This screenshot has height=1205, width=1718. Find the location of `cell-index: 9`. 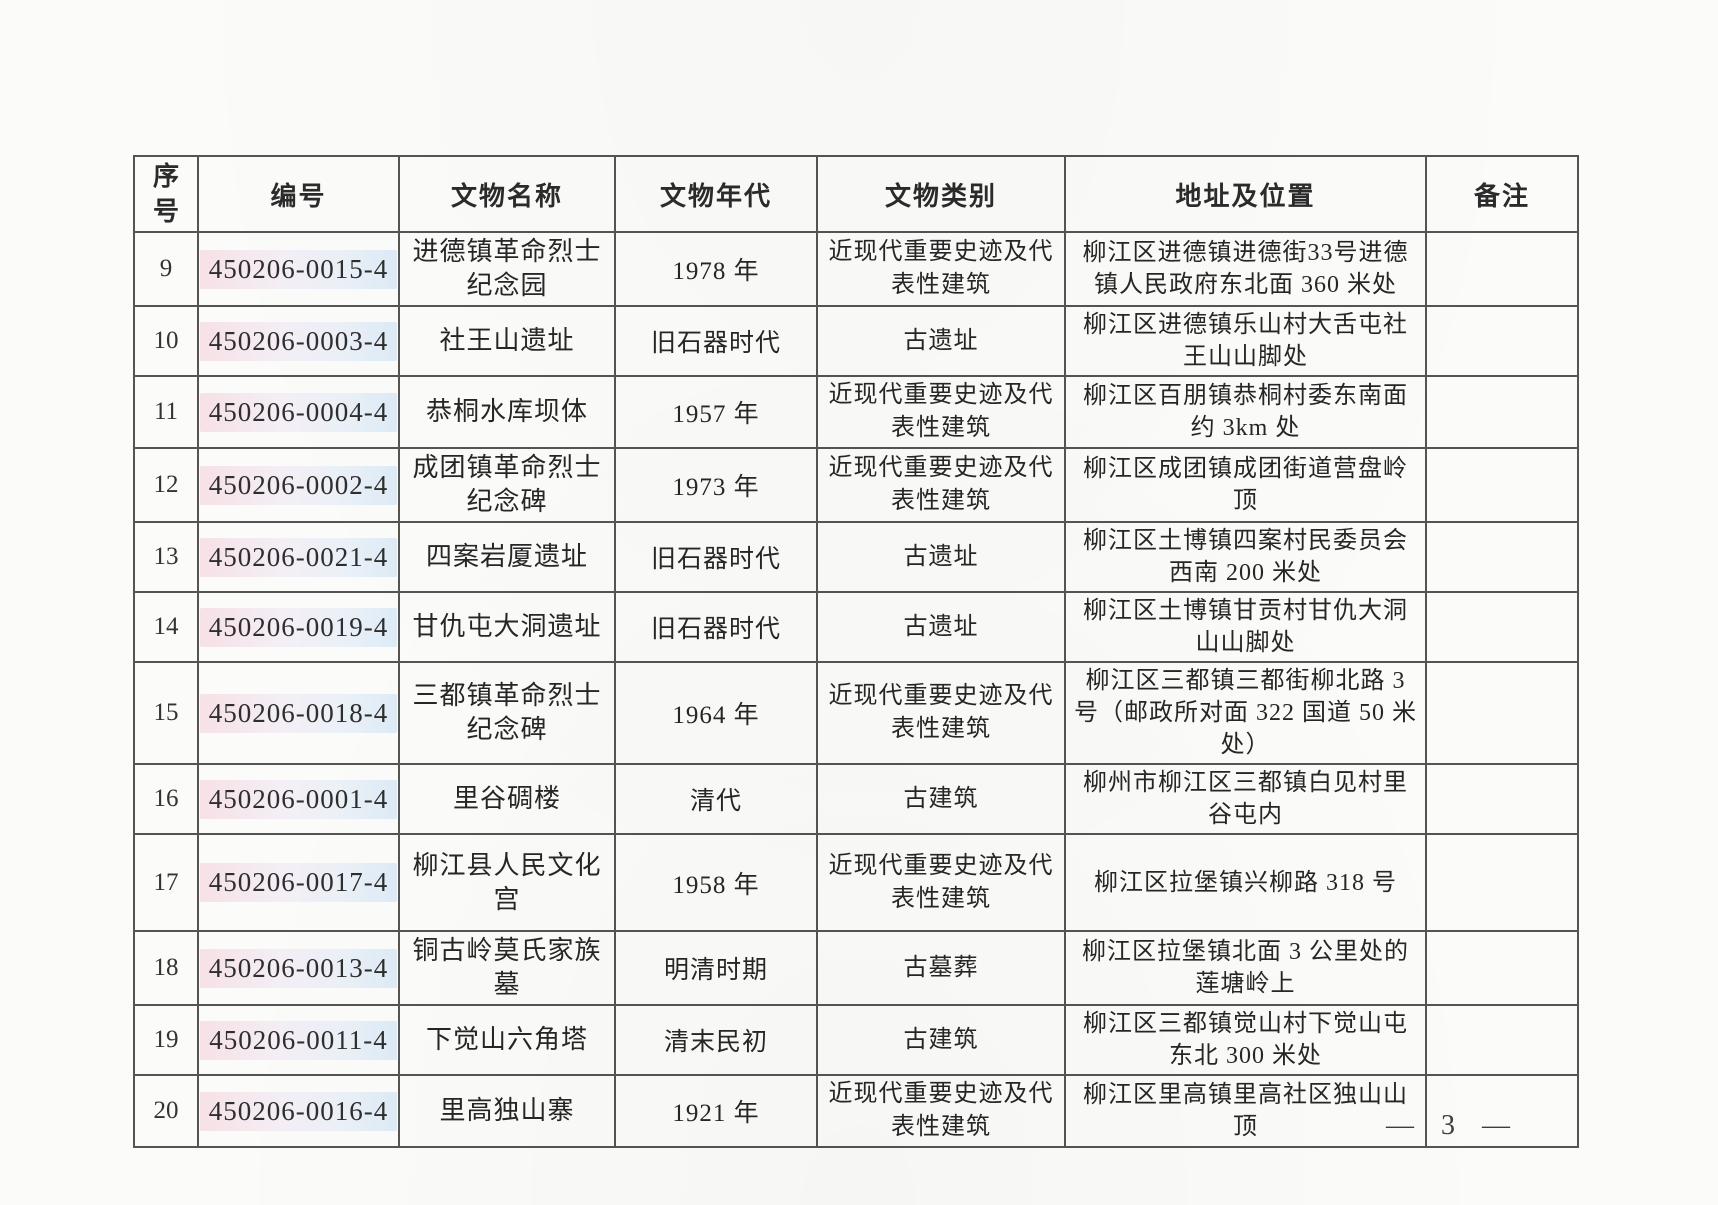

cell-index: 9 is located at coordinates (166, 269).